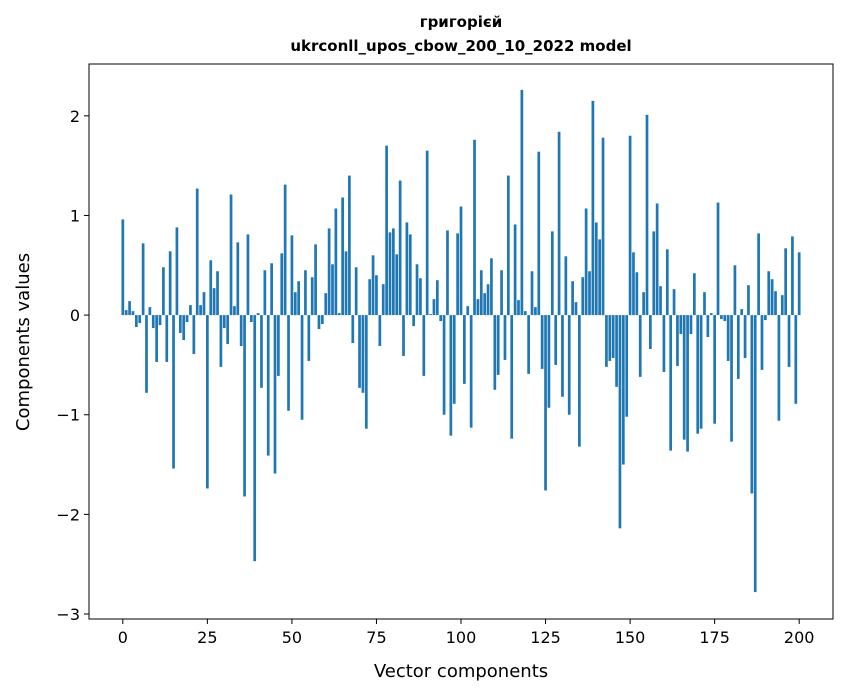  What do you see at coordinates (292, 637) in the screenshot?
I see `x-tick-label: 50` at bounding box center [292, 637].